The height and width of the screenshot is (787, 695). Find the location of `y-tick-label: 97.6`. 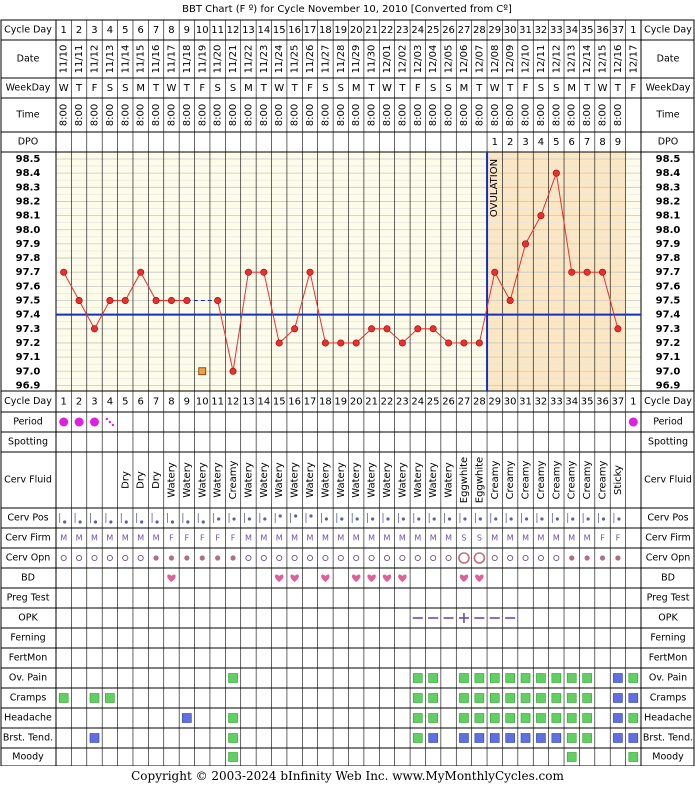

y-tick-label: 97.6 is located at coordinates (28, 286).